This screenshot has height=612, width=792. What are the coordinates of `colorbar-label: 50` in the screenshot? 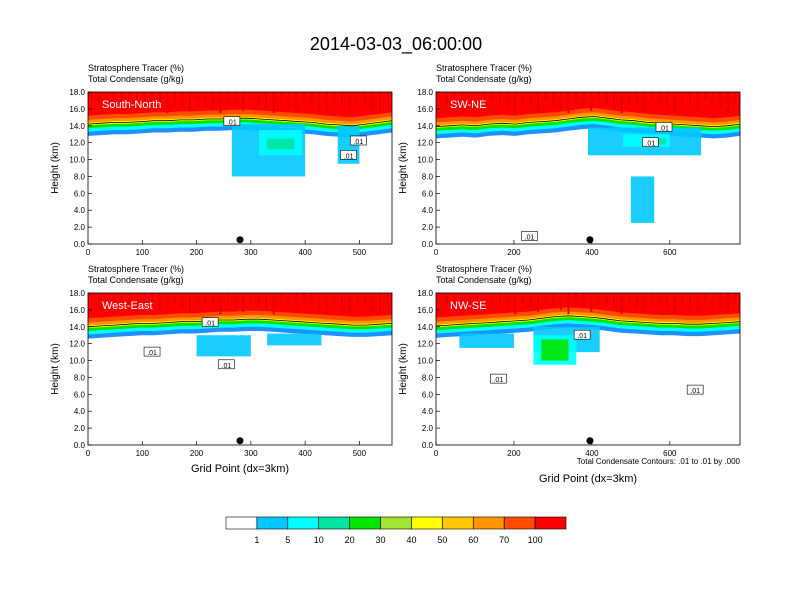 It's located at (442, 540).